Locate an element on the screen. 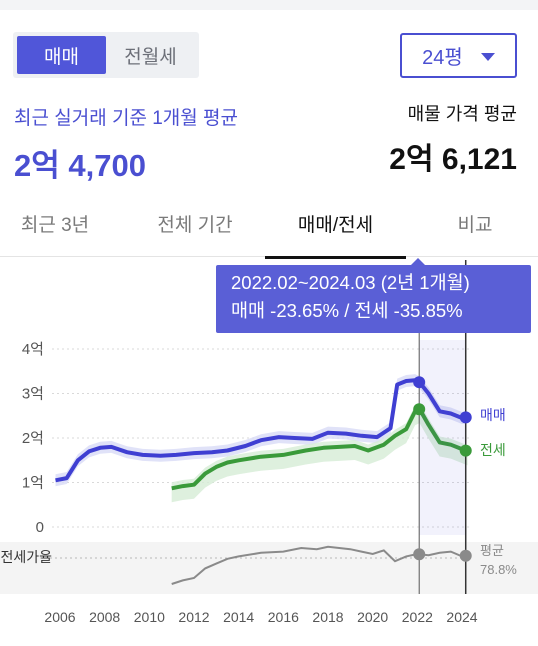  jeonse-range-band is located at coordinates (319, 453).